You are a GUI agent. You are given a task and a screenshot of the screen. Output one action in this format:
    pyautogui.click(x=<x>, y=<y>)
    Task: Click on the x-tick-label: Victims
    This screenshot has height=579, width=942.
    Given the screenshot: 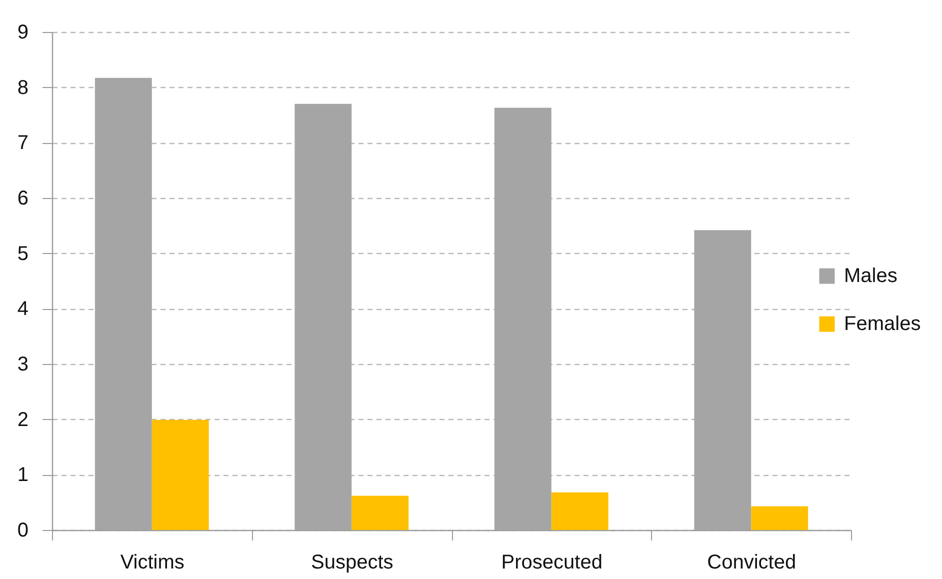 What is the action you would take?
    pyautogui.click(x=152, y=563)
    